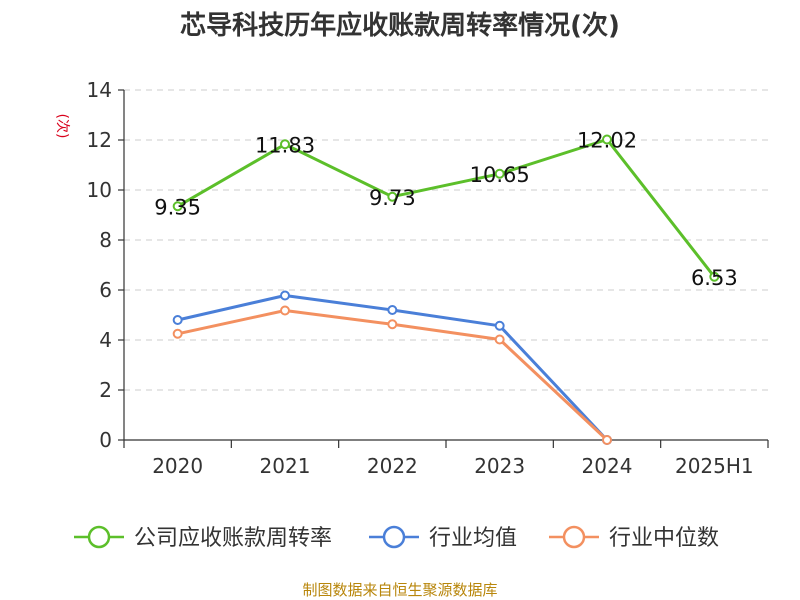  What do you see at coordinates (105, 440) in the screenshot?
I see `y-tick-label: 0` at bounding box center [105, 440].